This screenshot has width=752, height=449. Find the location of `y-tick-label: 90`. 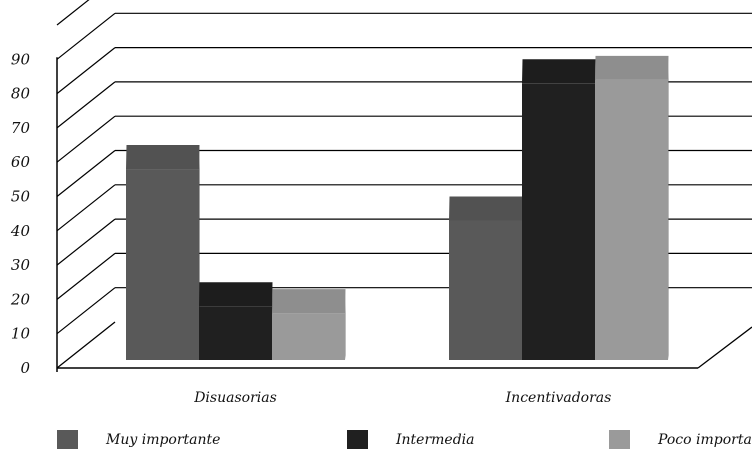

y-tick-label: 90 is located at coordinates (21, 59).